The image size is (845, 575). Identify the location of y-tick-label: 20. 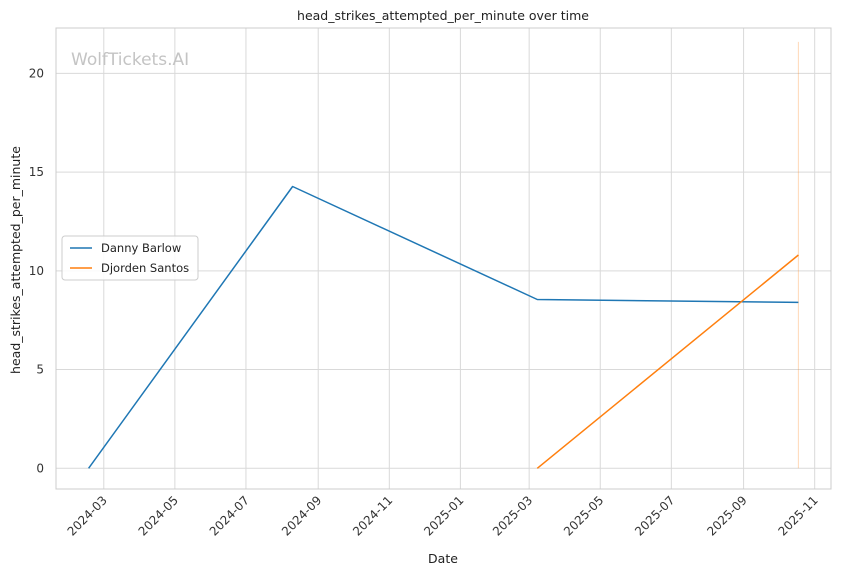
(36, 73).